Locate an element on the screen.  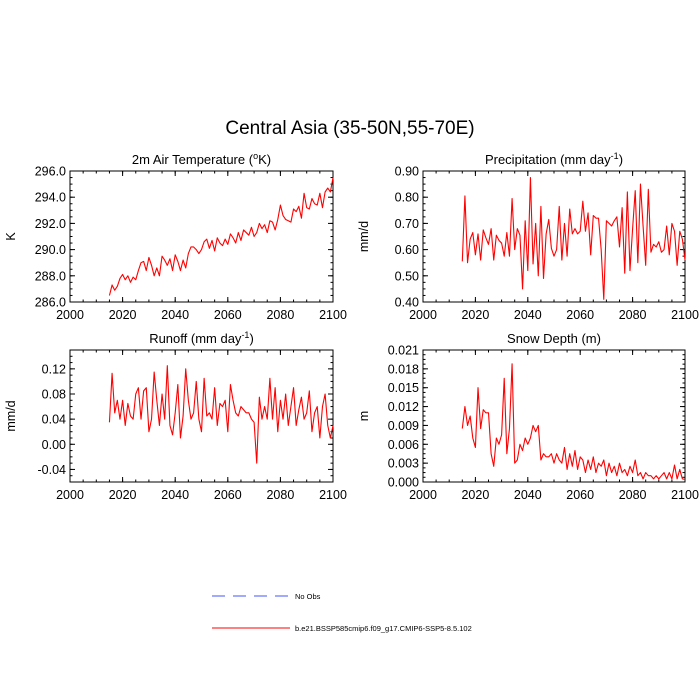
y-tick-label: 0.021 is located at coordinates (403, 351).